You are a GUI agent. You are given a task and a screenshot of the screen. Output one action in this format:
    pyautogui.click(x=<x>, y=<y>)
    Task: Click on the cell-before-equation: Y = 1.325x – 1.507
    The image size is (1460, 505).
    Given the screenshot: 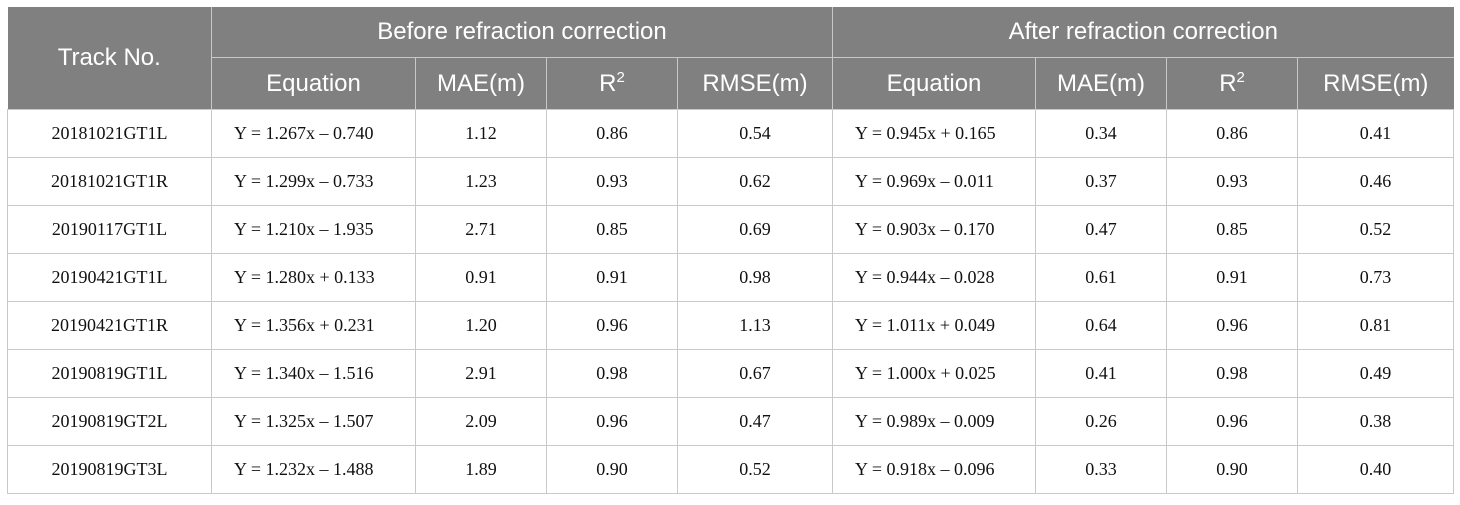 What is the action you would take?
    pyautogui.click(x=313, y=421)
    